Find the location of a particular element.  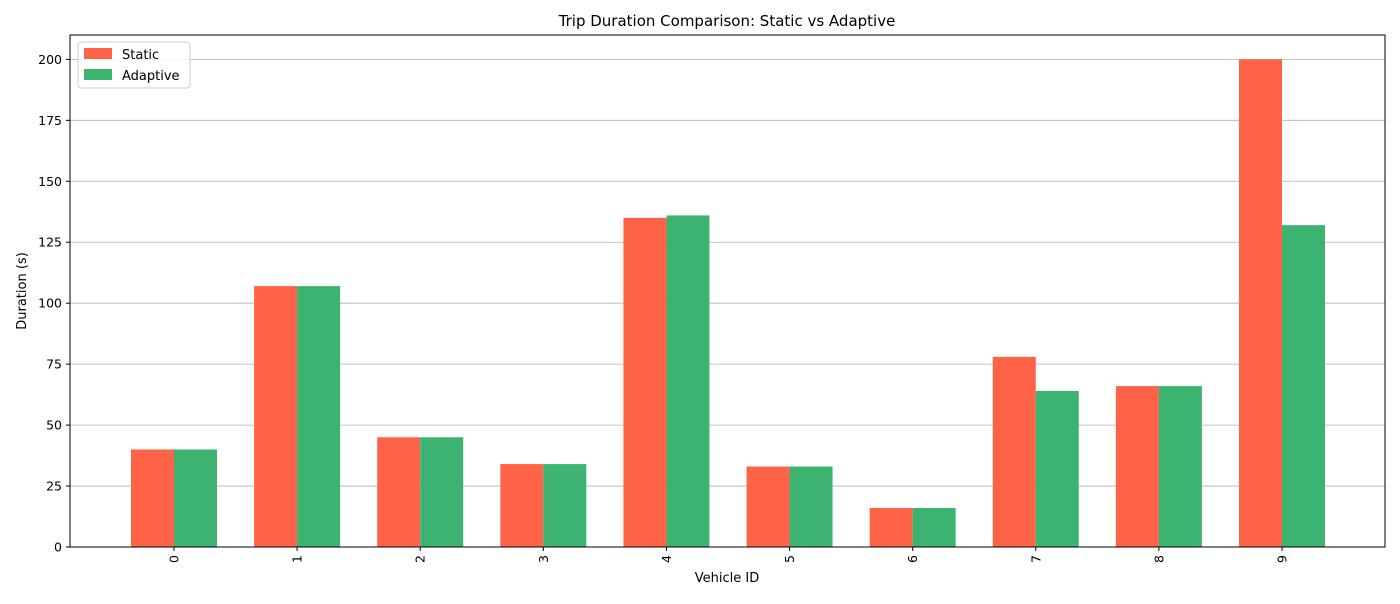

x-tick-label: 3 is located at coordinates (543, 559).